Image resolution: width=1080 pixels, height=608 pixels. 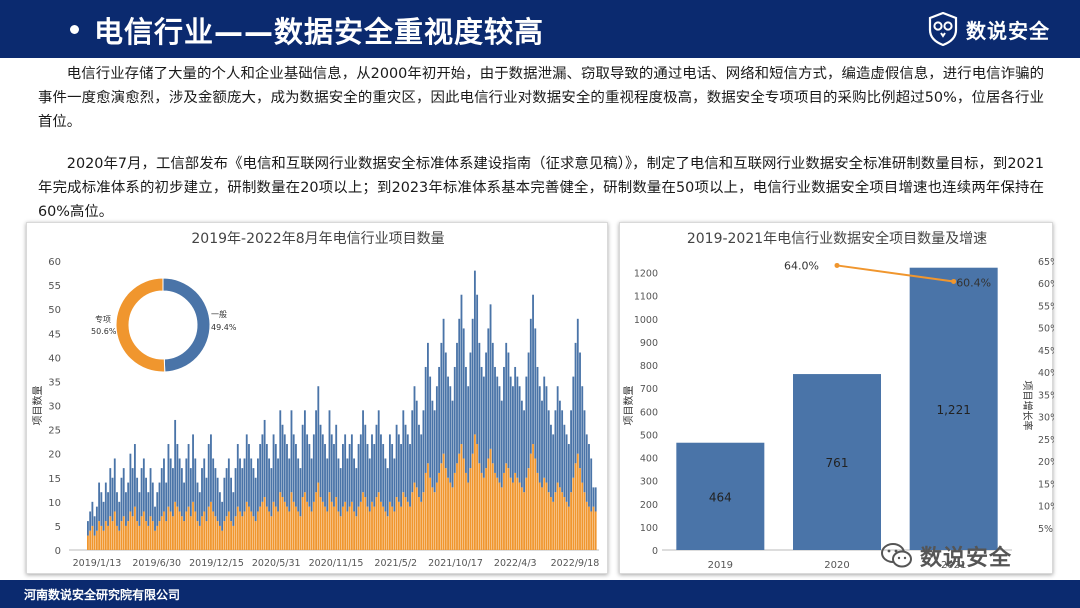 What do you see at coordinates (801, 265) in the screenshot?
I see `growth-label: 64.0%` at bounding box center [801, 265].